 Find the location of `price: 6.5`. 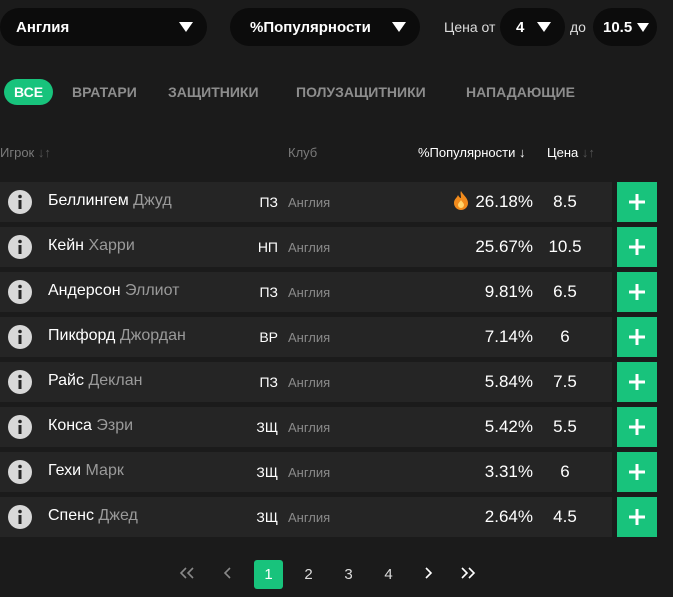

price: 6.5 is located at coordinates (565, 291).